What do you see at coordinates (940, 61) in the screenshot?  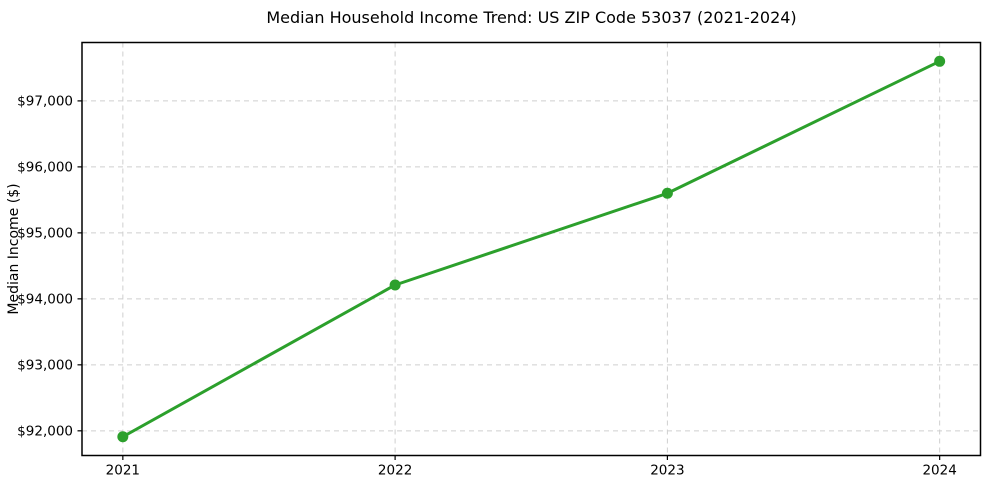 I see `data-point-2024` at bounding box center [940, 61].